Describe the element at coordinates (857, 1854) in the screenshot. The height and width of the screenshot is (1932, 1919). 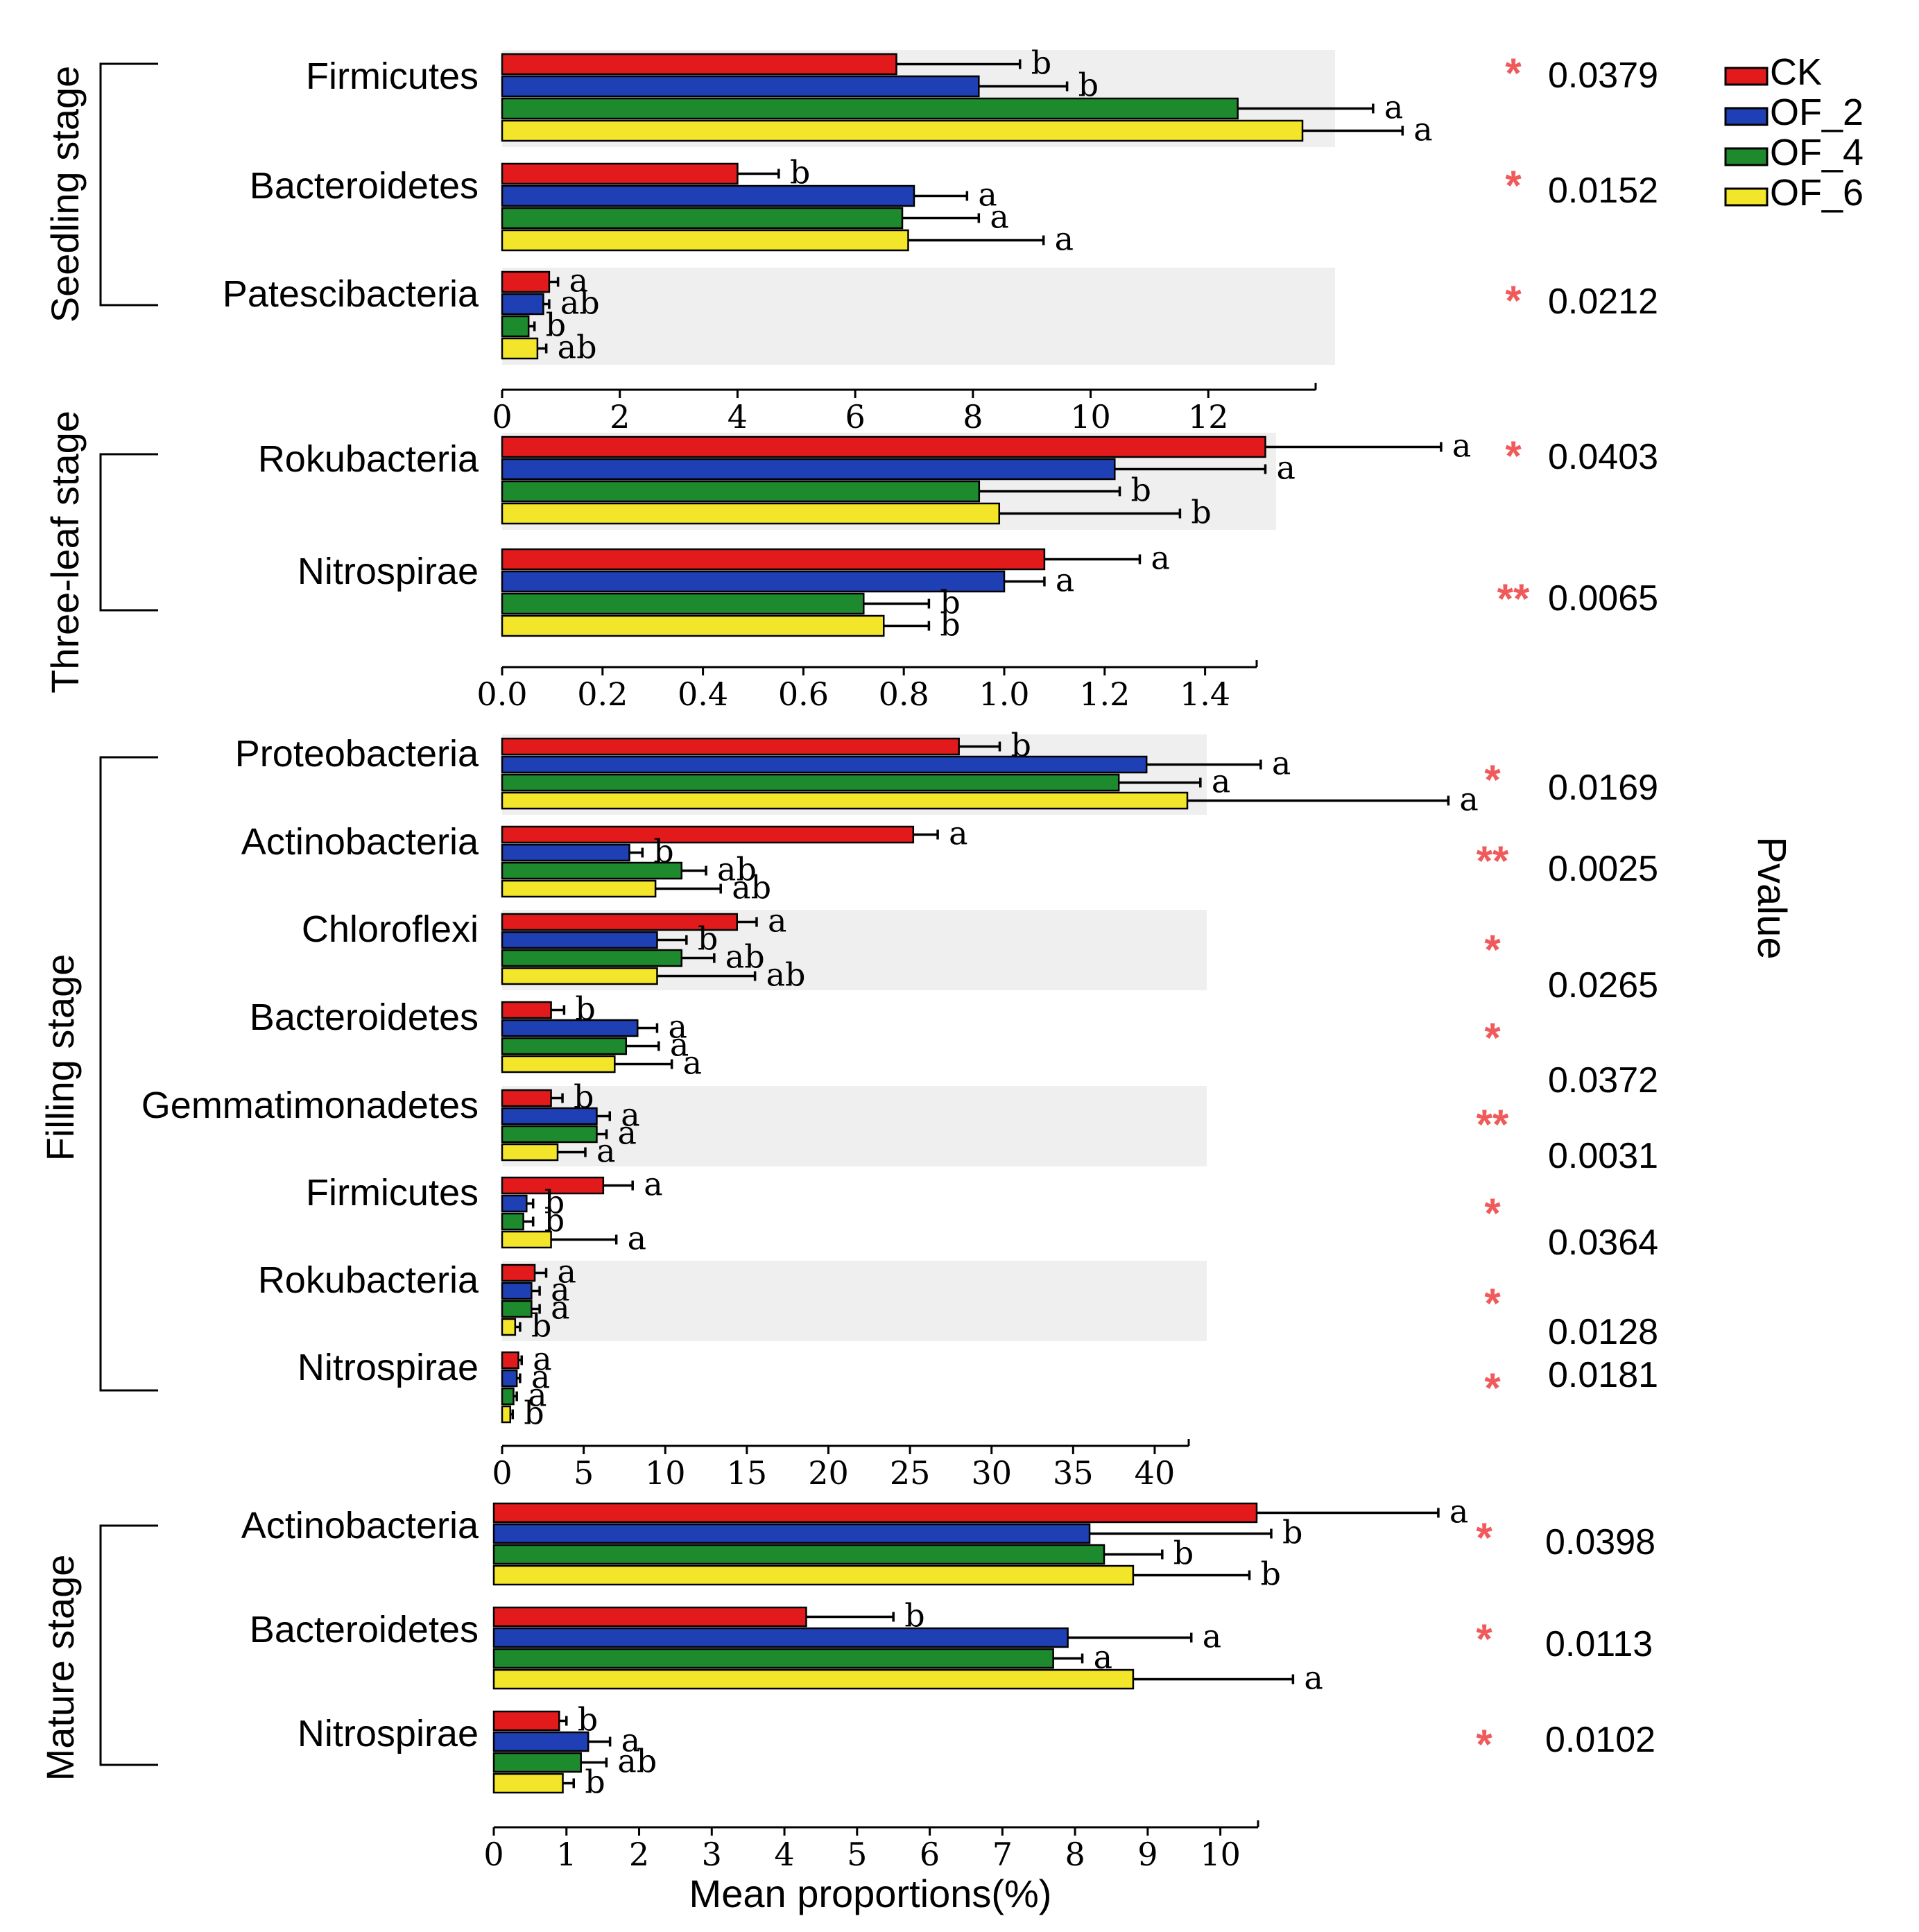
I see `x-tick-label: 5` at that location.